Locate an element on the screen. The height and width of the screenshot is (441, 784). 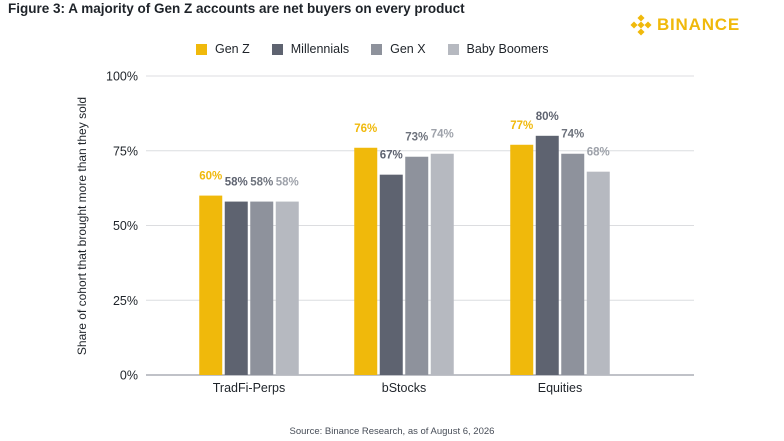
y-tick-label: 0% is located at coordinates (129, 376).